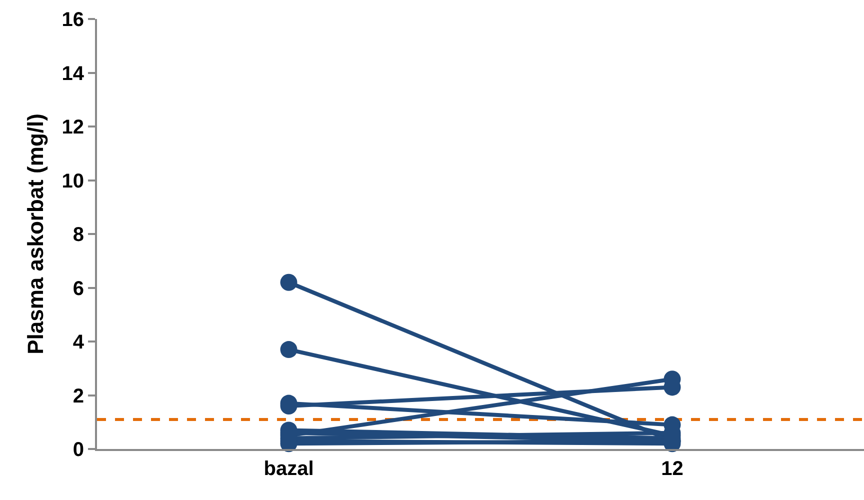  Describe the element at coordinates (73, 181) in the screenshot. I see `y-tick-label: 10` at that location.